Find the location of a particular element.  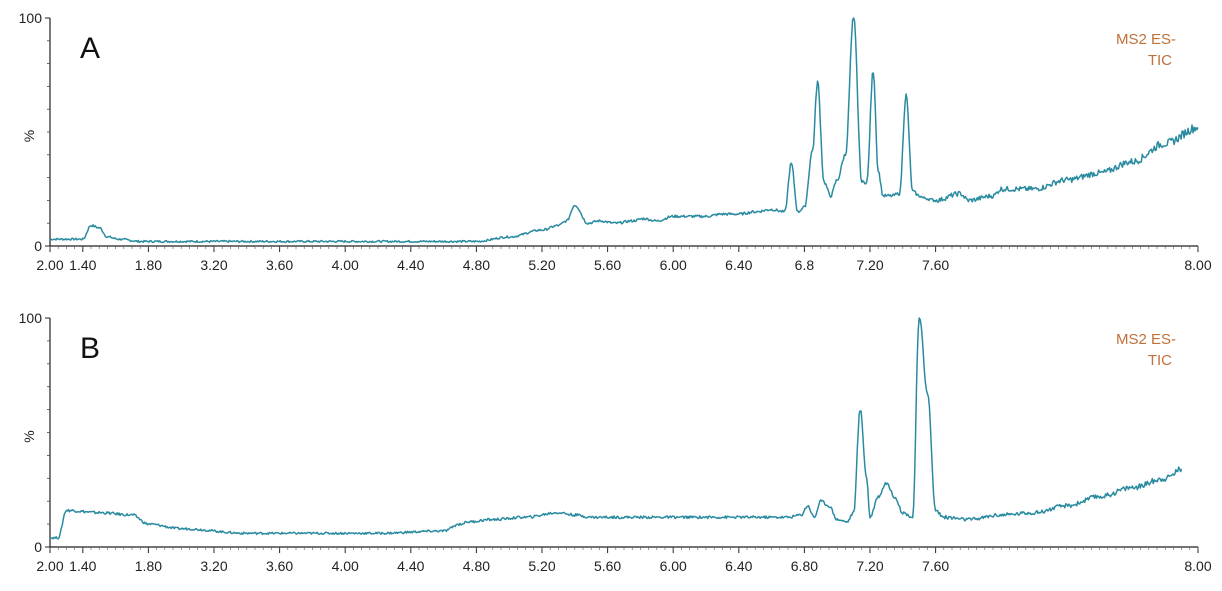

panel-a-x-tick-label: 4.80 is located at coordinates (476, 265).